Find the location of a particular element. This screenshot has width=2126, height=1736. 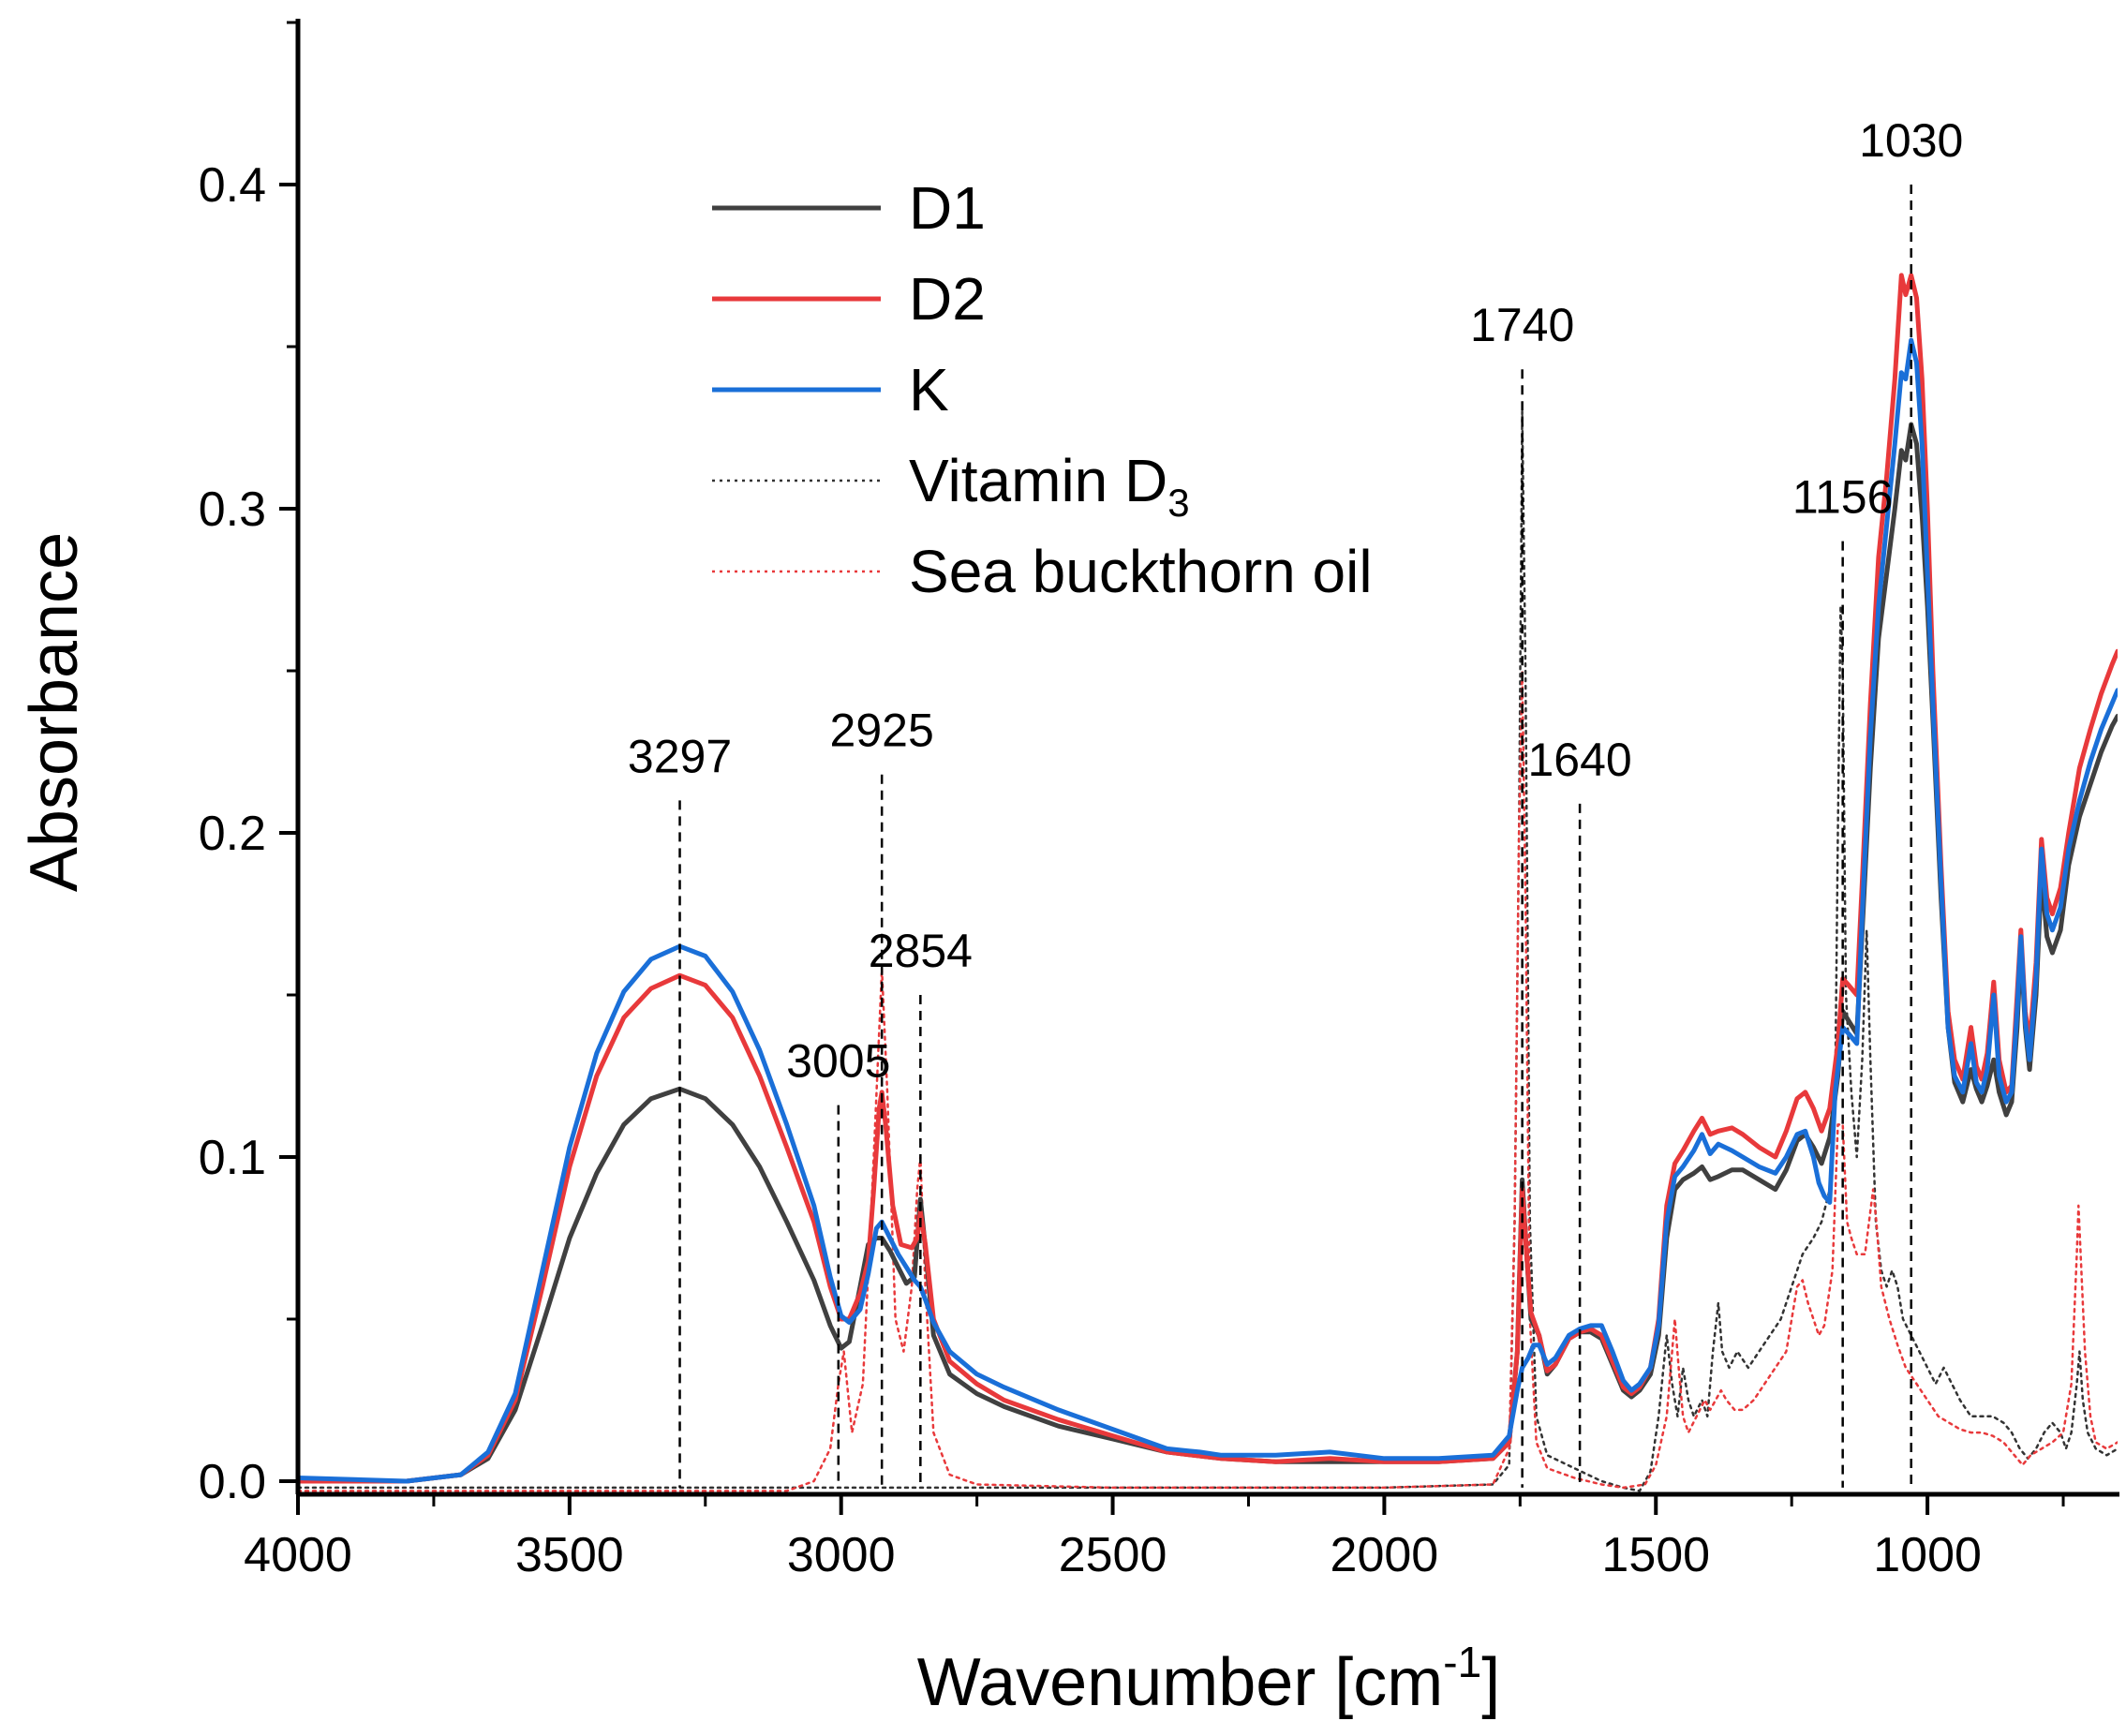

legend-label-text: K is located at coordinates (929, 390).